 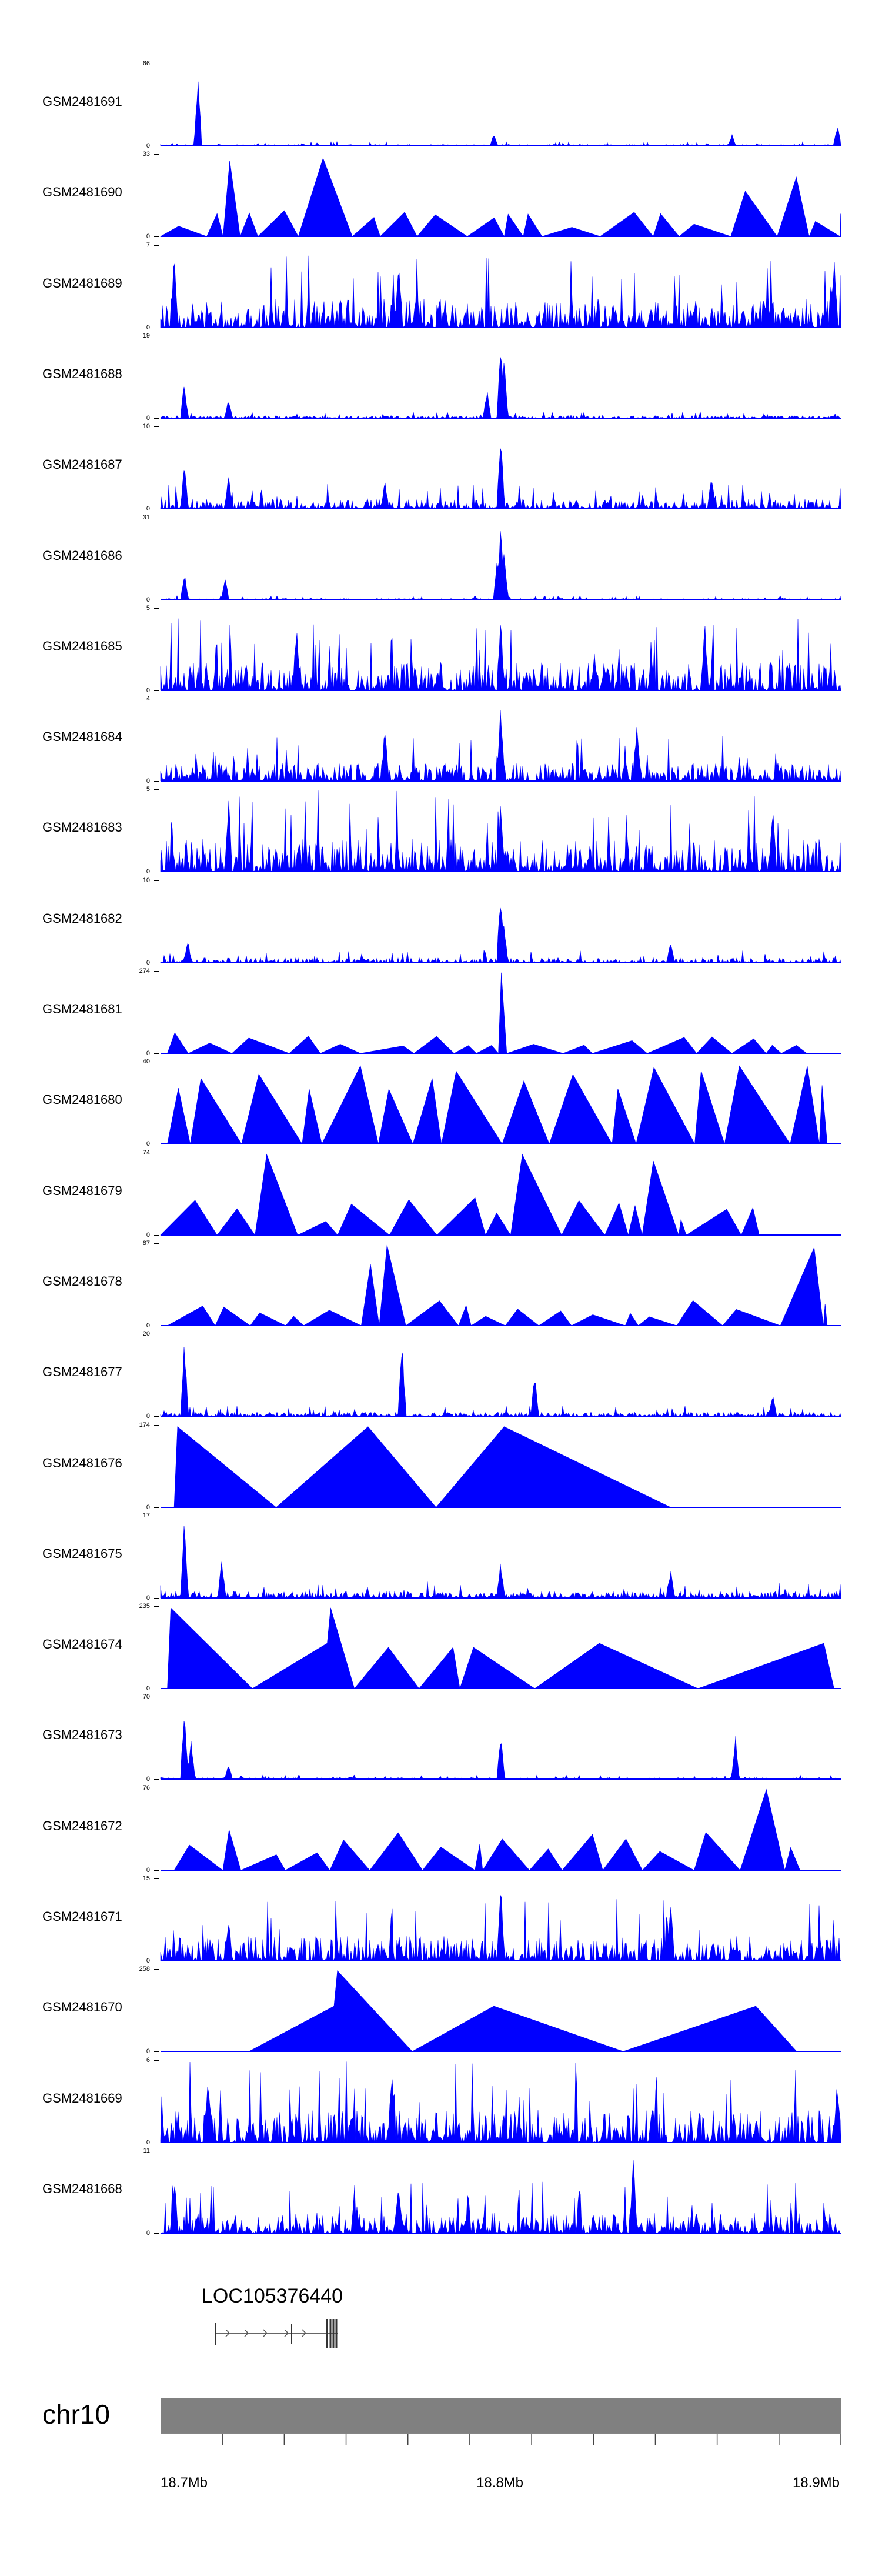 I want to click on track-label: GSM2481682, so click(x=82, y=918).